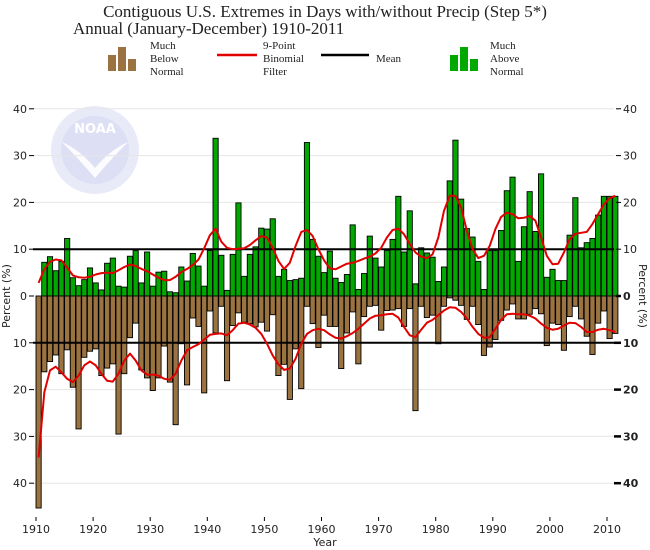 Image resolution: width=650 pixels, height=550 pixels. Describe the element at coordinates (275, 72) in the screenshot. I see `legend-filter-line3: Filter` at that location.